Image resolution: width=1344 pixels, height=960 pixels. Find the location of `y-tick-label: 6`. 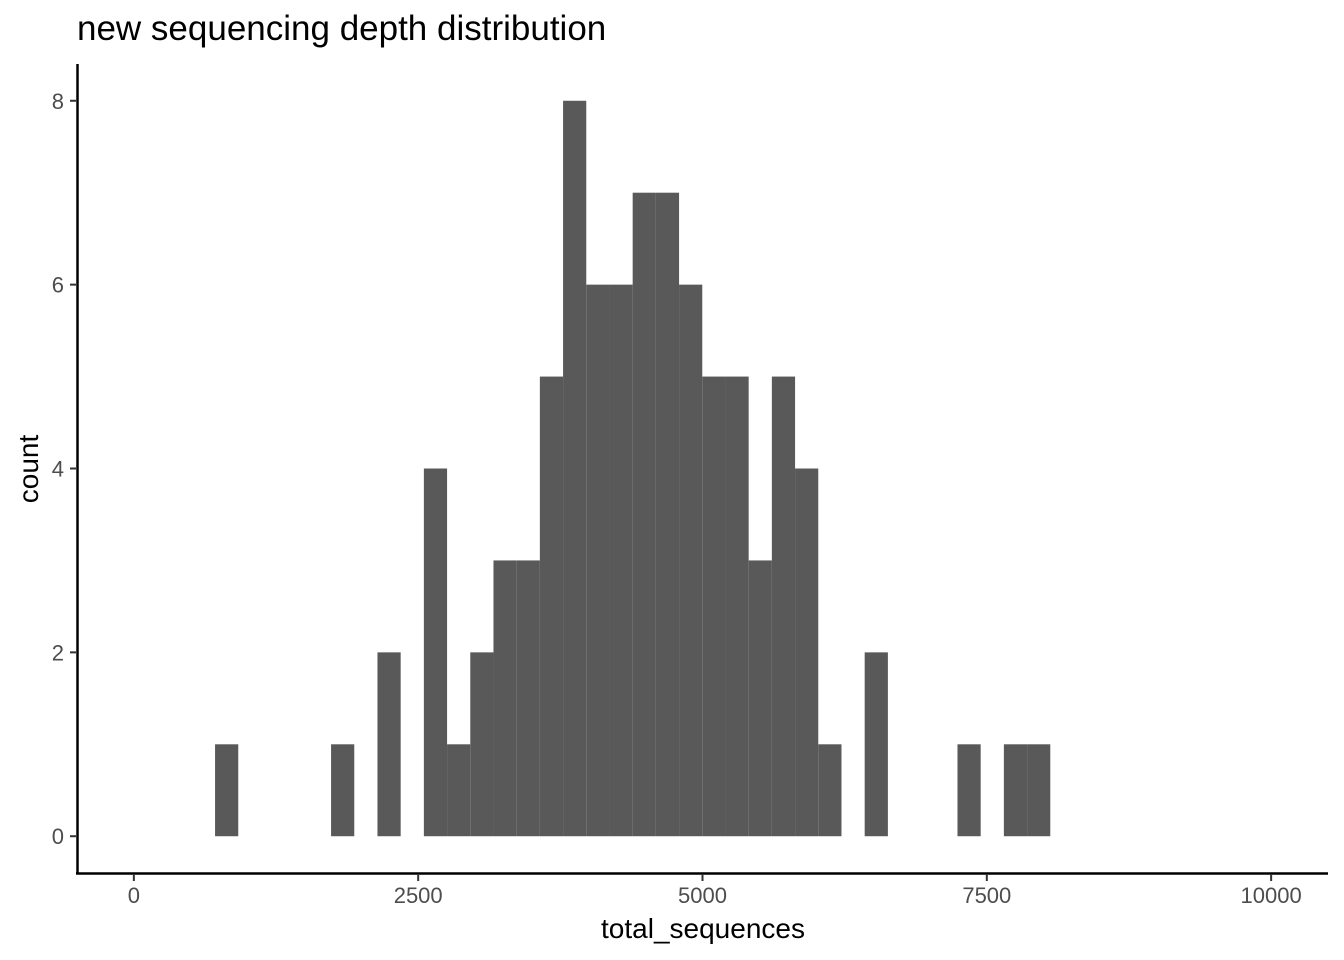

y-tick-label: 6 is located at coordinates (58, 285).